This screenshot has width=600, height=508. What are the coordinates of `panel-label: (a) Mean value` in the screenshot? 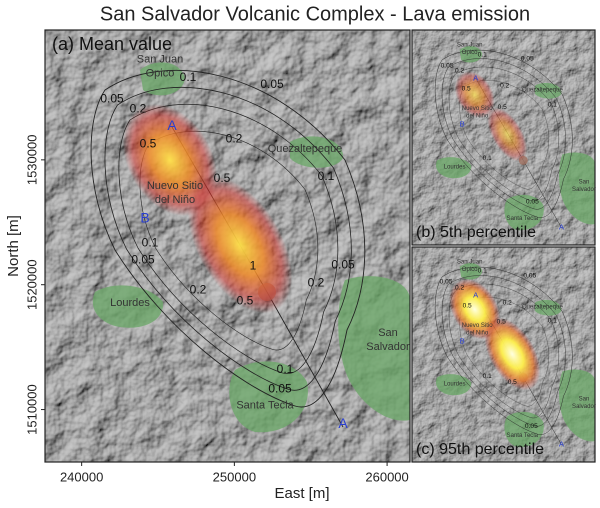 It's located at (112, 44).